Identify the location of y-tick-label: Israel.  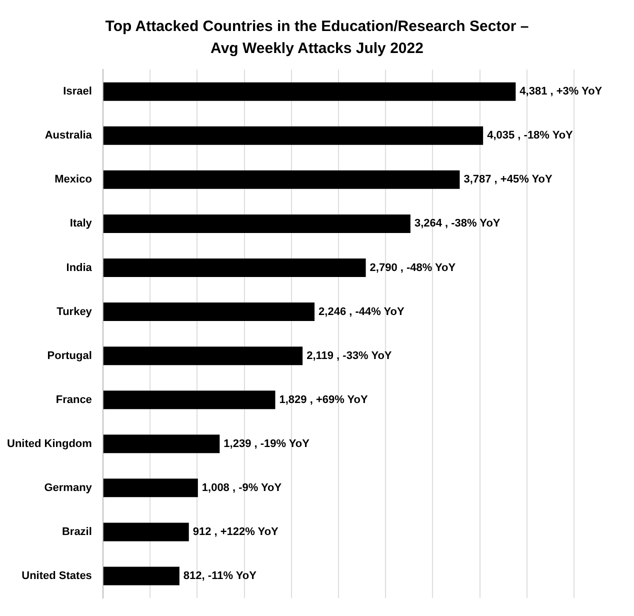
(77, 92).